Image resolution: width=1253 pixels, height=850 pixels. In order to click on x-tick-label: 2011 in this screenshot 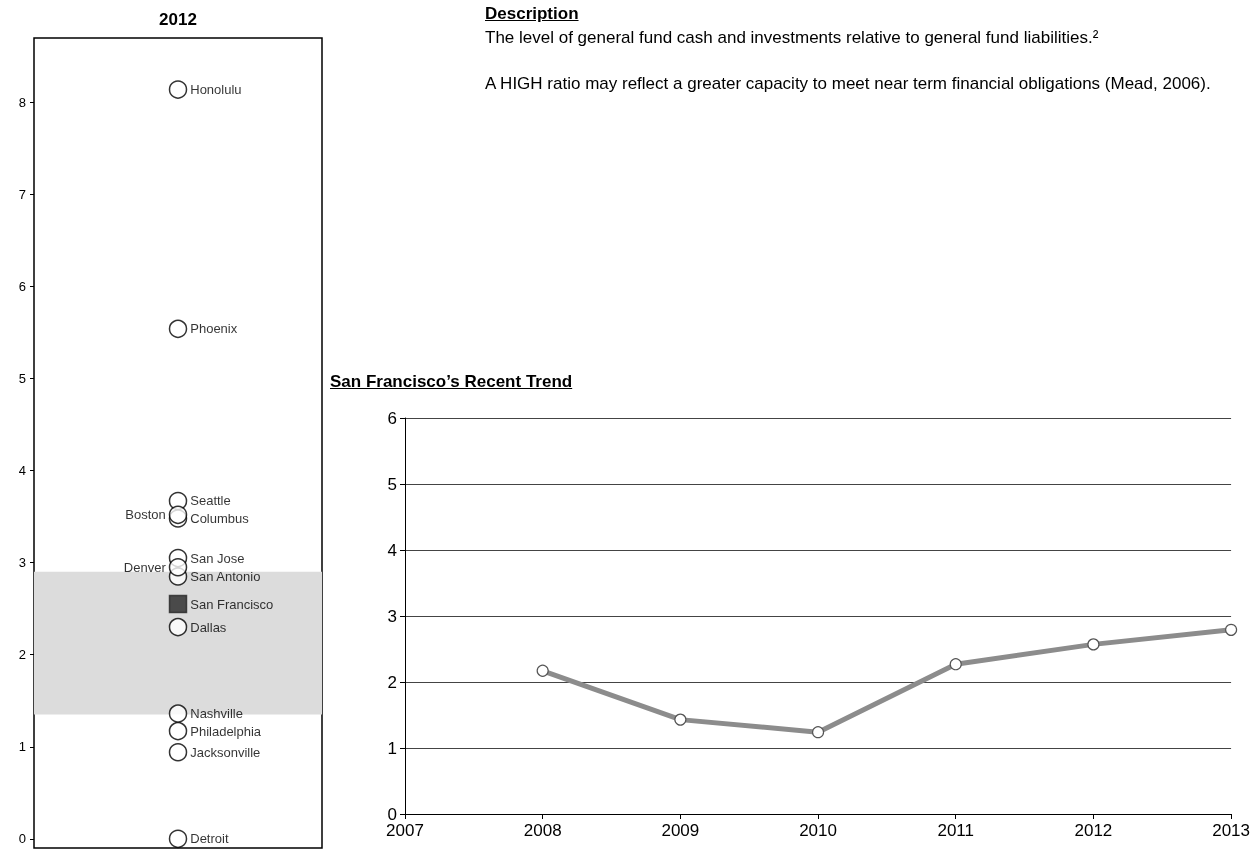, I will do `click(956, 830)`.